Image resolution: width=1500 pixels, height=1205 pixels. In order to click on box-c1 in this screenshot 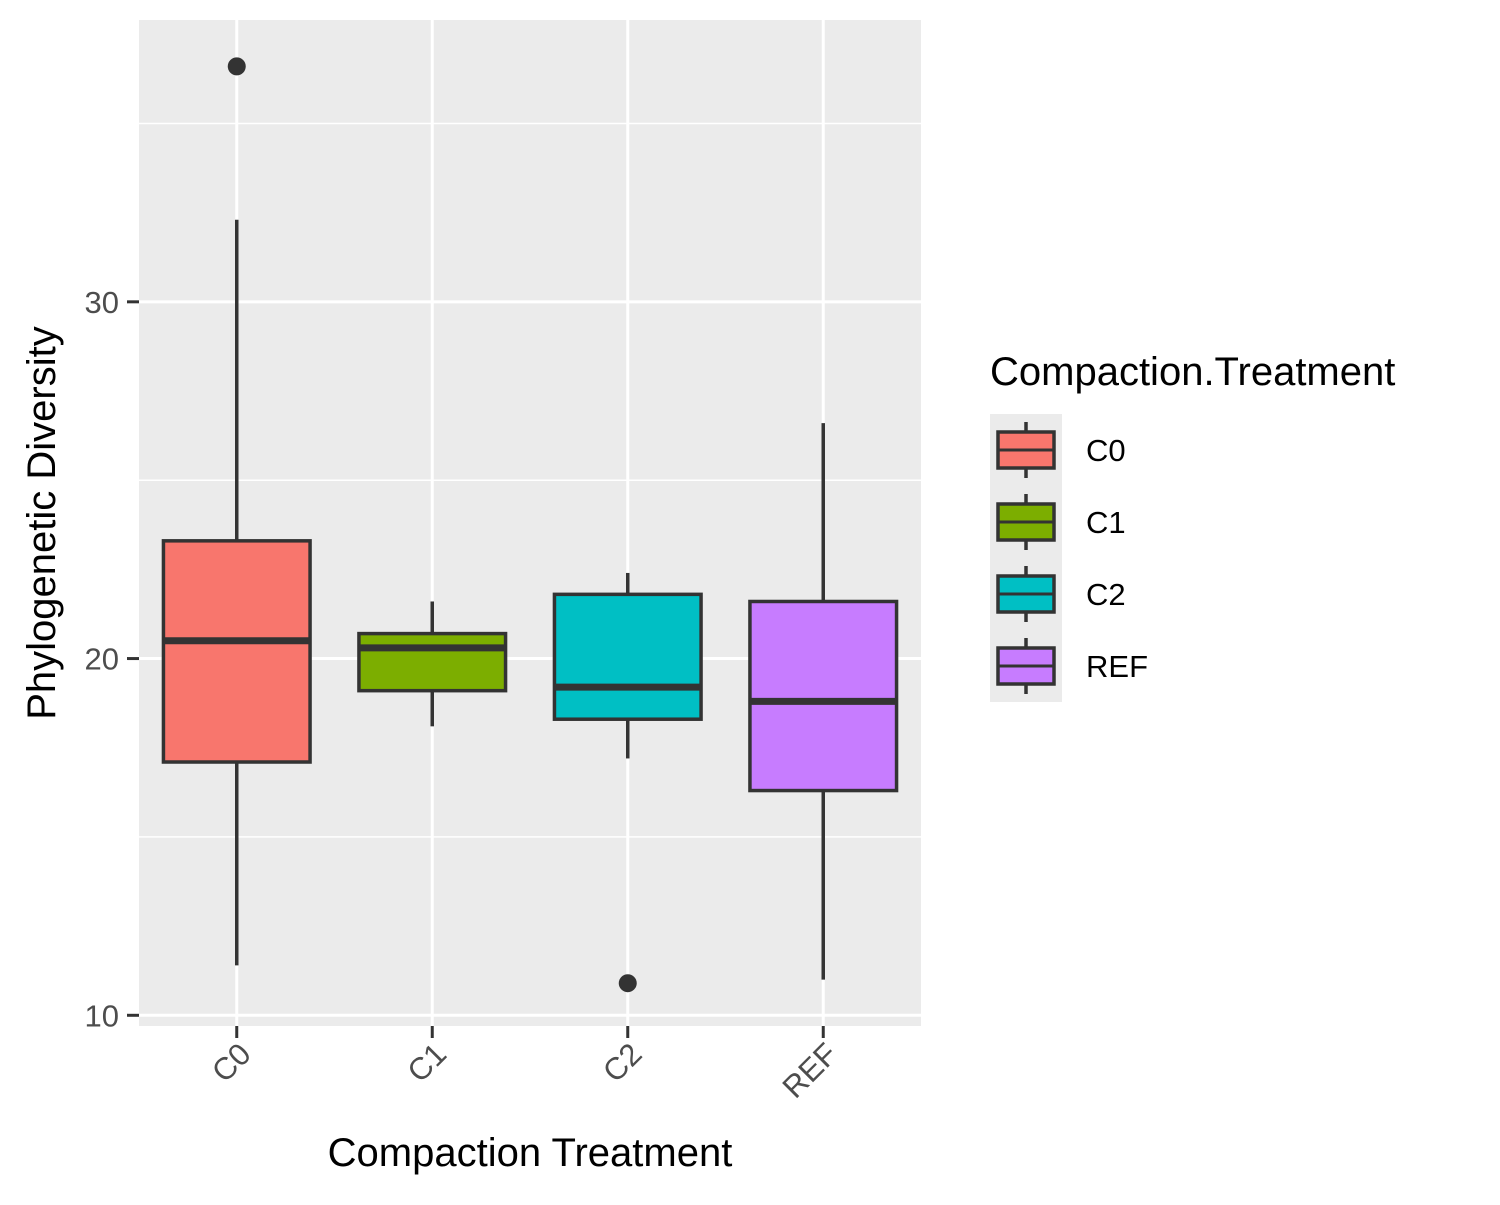, I will do `click(432, 664)`.